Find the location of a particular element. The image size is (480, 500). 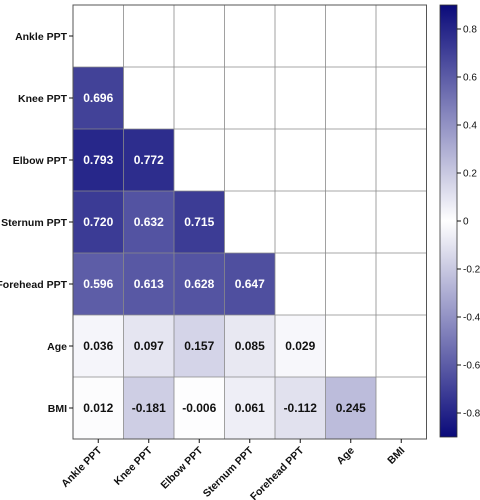

cell-value-label: 0.085 is located at coordinates (250, 346).